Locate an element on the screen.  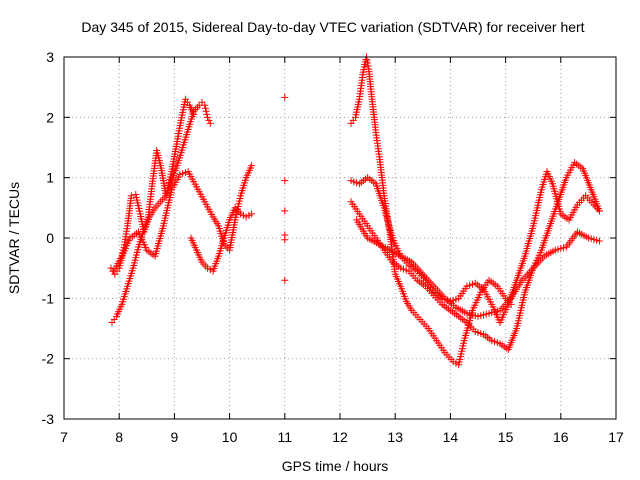
y-tick-label: -3 is located at coordinates (48, 419).